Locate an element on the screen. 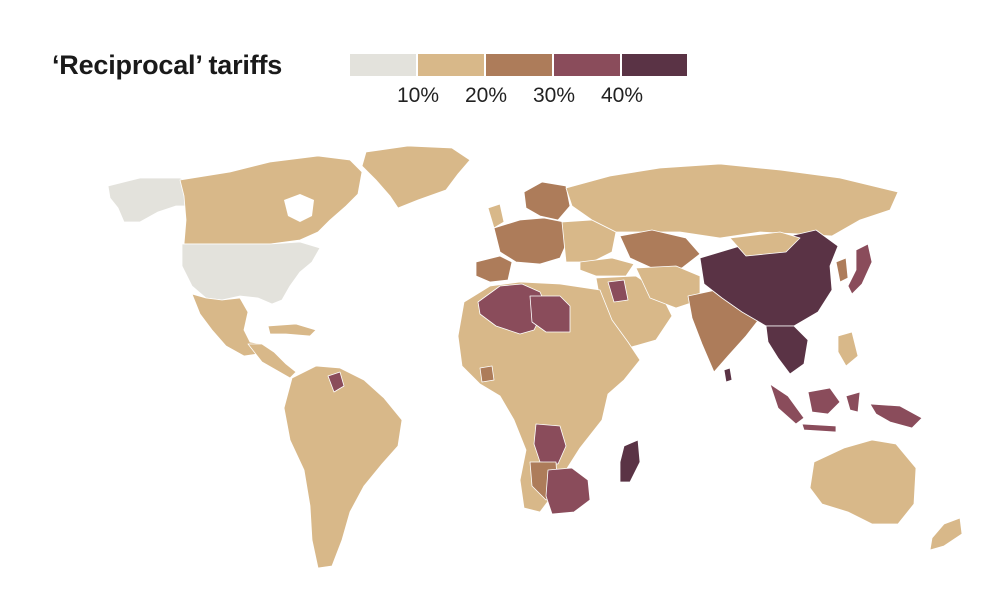 This screenshot has height=599, width=1000. region-china is located at coordinates (769, 278).